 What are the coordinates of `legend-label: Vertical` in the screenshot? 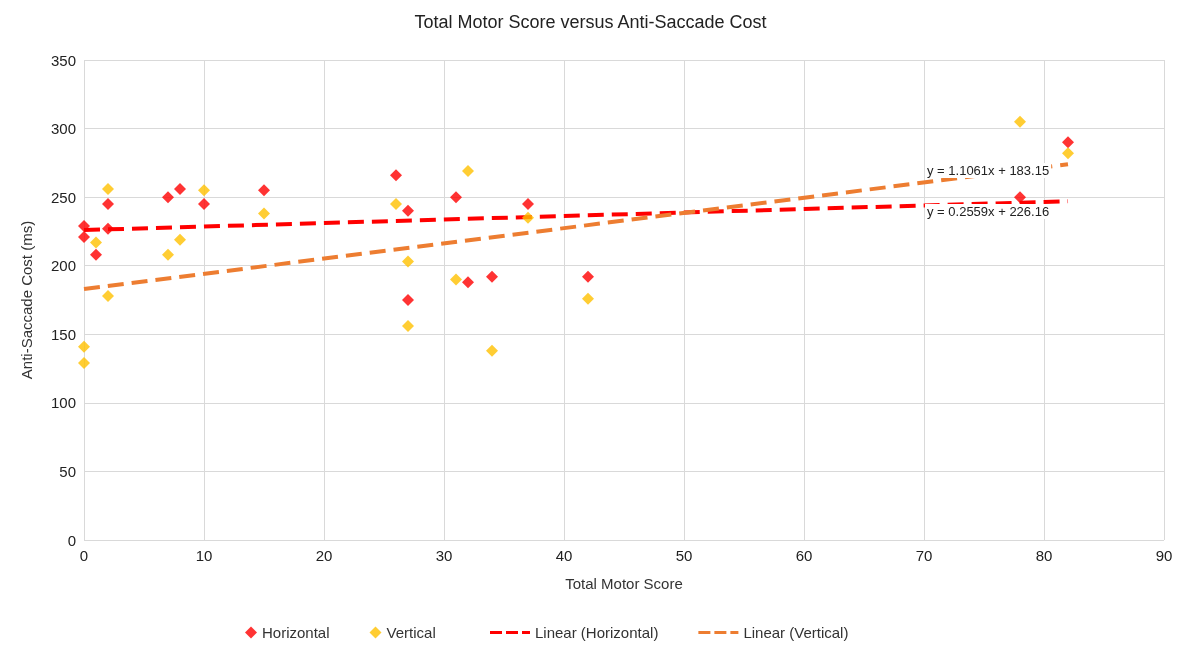 It's located at (411, 632).